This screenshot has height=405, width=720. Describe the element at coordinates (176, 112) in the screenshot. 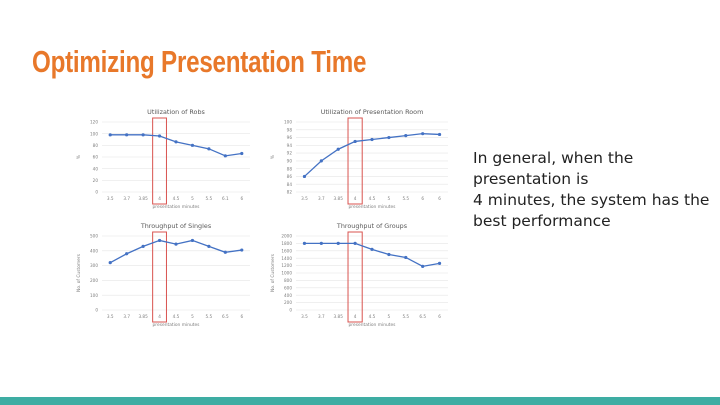

I see `chart-title: Utilization of Robs` at that location.